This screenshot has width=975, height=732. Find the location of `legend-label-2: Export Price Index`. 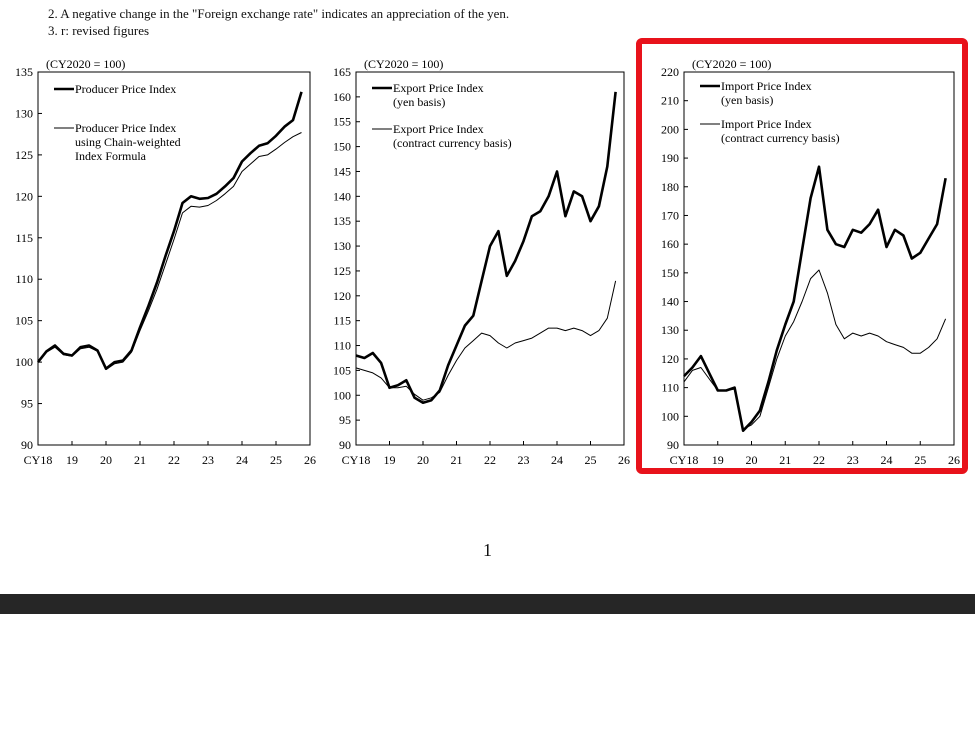

legend-label-2: Export Price Index is located at coordinates (438, 129).